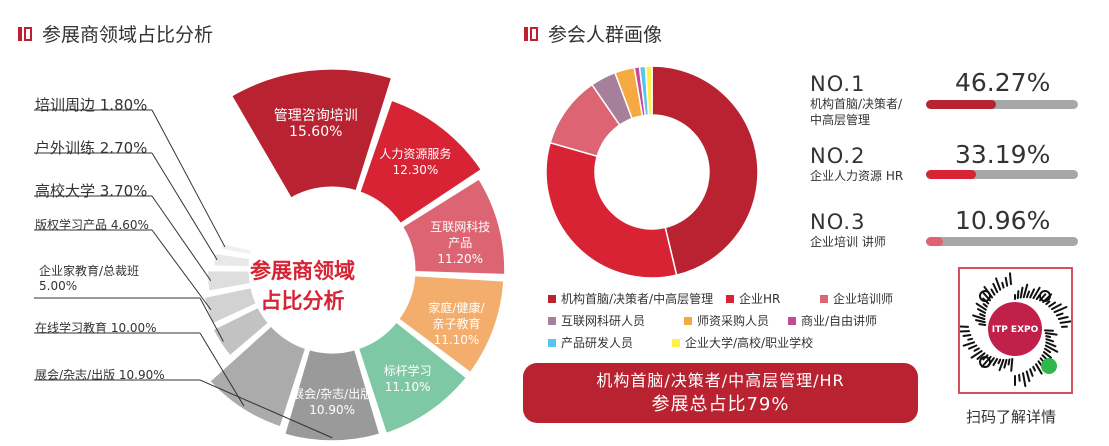 The image size is (1109, 446). What do you see at coordinates (726, 320) in the screenshot?
I see `legend-item: 师资采购人员` at bounding box center [726, 320].